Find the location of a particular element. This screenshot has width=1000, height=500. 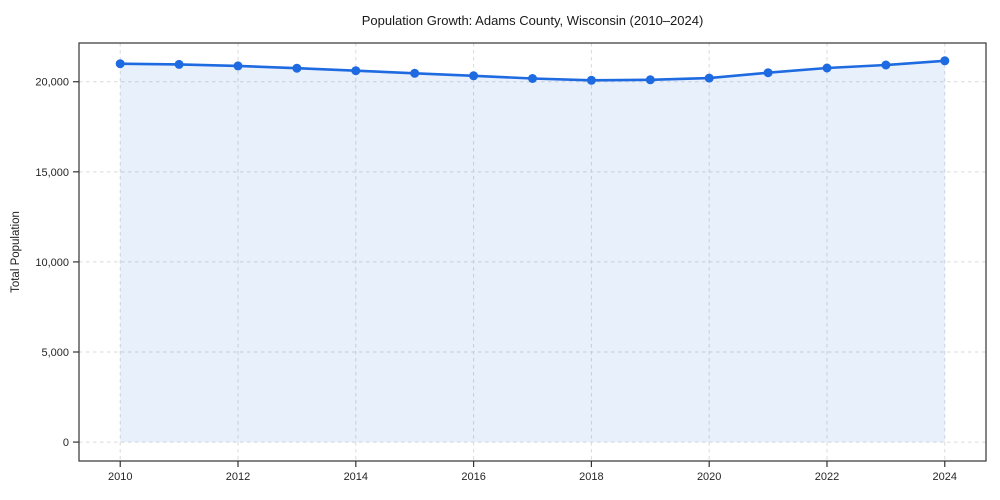

x-tick-label: 2014 is located at coordinates (356, 477).